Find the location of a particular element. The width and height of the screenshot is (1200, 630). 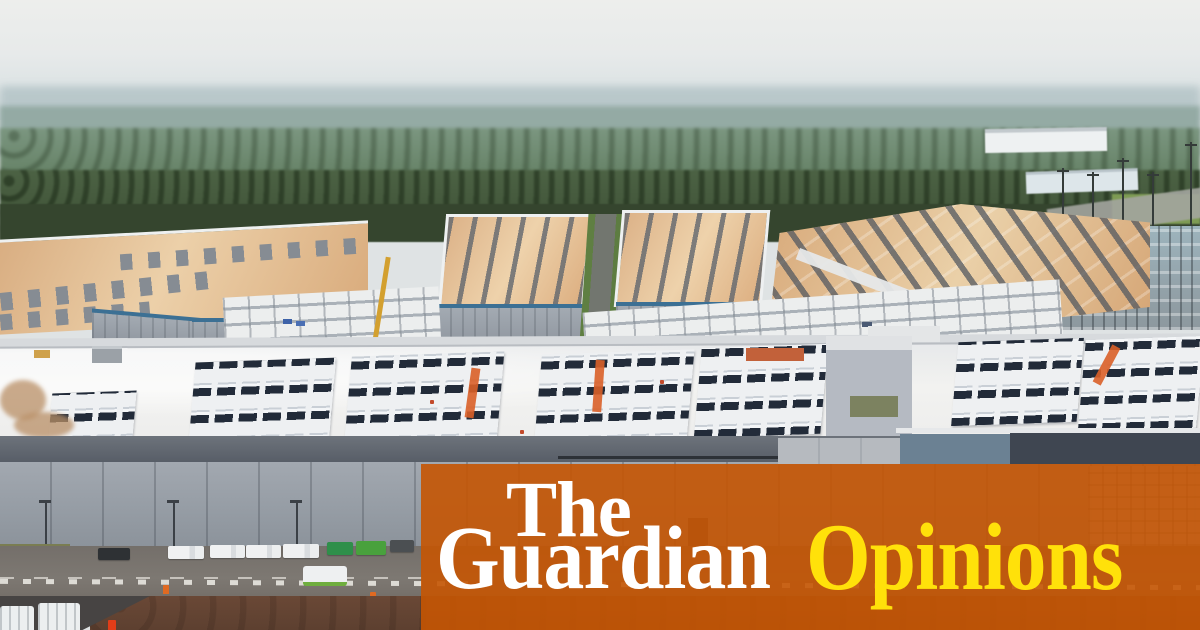

dark-trailer is located at coordinates (402, 546).